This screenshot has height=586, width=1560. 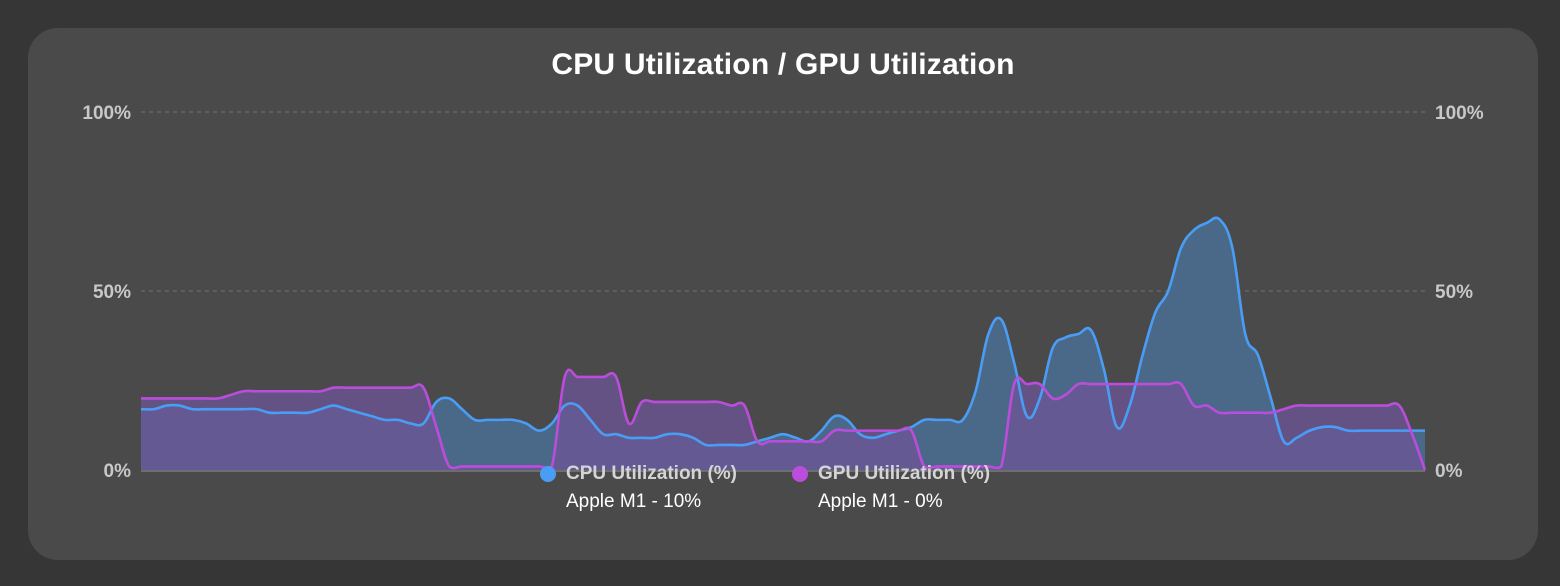 I want to click on legend-cpu-sub: Apple M1 - 10%, so click(x=634, y=501).